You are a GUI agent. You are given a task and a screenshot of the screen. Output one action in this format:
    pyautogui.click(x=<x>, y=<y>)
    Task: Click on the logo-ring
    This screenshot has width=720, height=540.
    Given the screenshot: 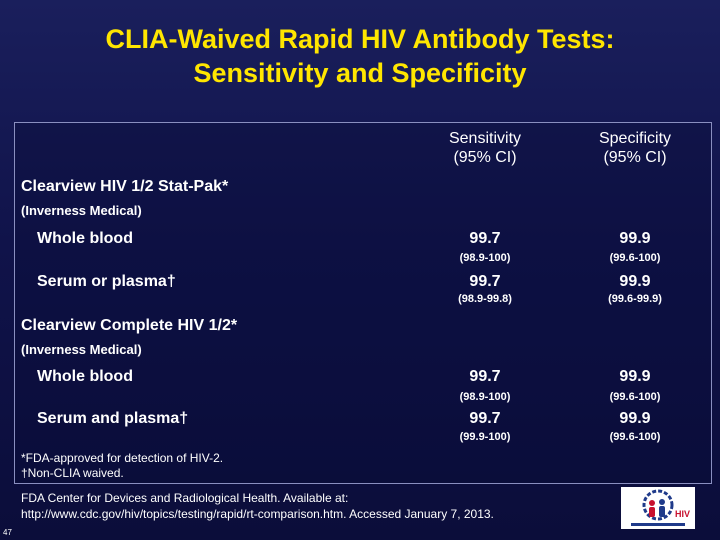 What is the action you would take?
    pyautogui.click(x=658, y=505)
    